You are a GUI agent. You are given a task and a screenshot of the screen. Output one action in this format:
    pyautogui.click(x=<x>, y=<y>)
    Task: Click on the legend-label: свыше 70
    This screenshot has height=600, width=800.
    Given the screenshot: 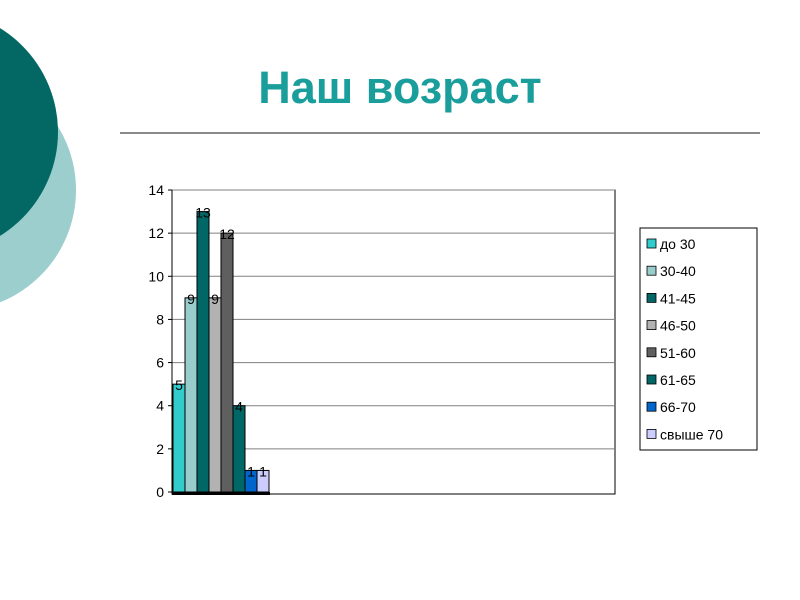 What is the action you would take?
    pyautogui.click(x=691, y=434)
    